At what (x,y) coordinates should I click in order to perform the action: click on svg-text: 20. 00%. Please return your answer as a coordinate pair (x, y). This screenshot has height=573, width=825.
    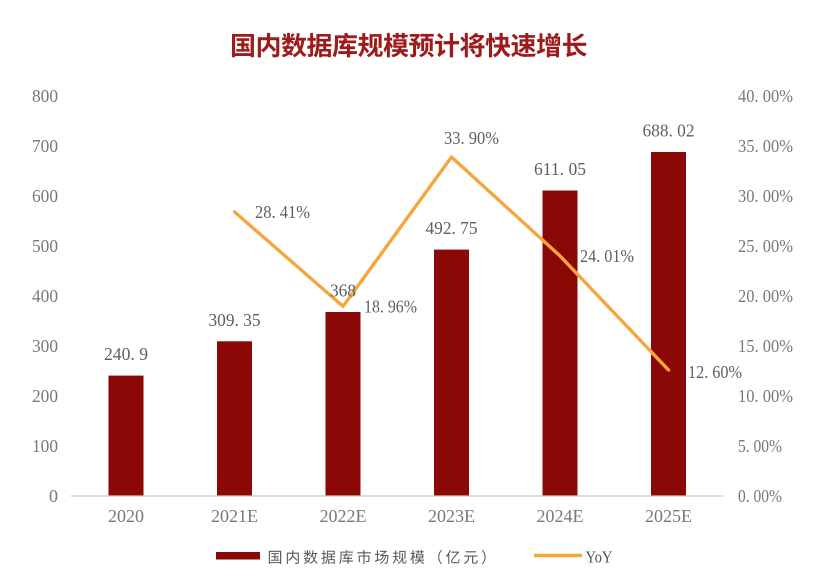
    Looking at the image, I should click on (765, 296).